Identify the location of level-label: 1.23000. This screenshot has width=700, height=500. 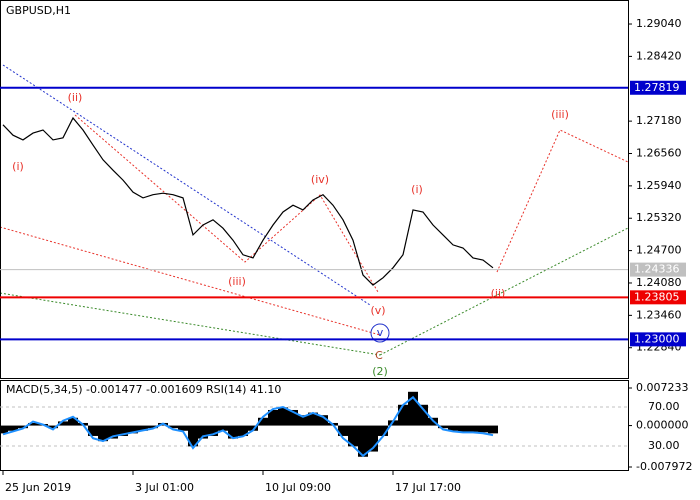
(657, 338).